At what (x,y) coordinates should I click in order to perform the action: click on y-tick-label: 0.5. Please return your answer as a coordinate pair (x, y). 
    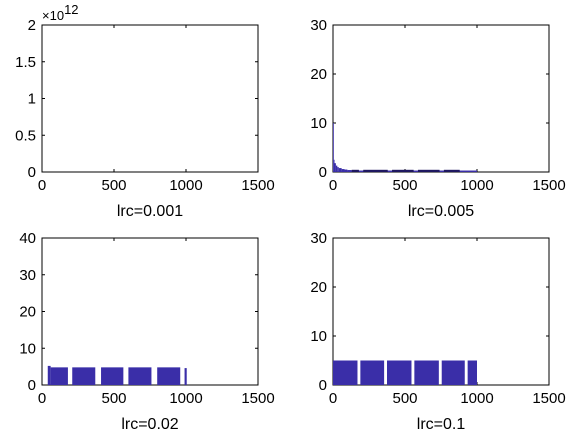
    Looking at the image, I should click on (25, 135).